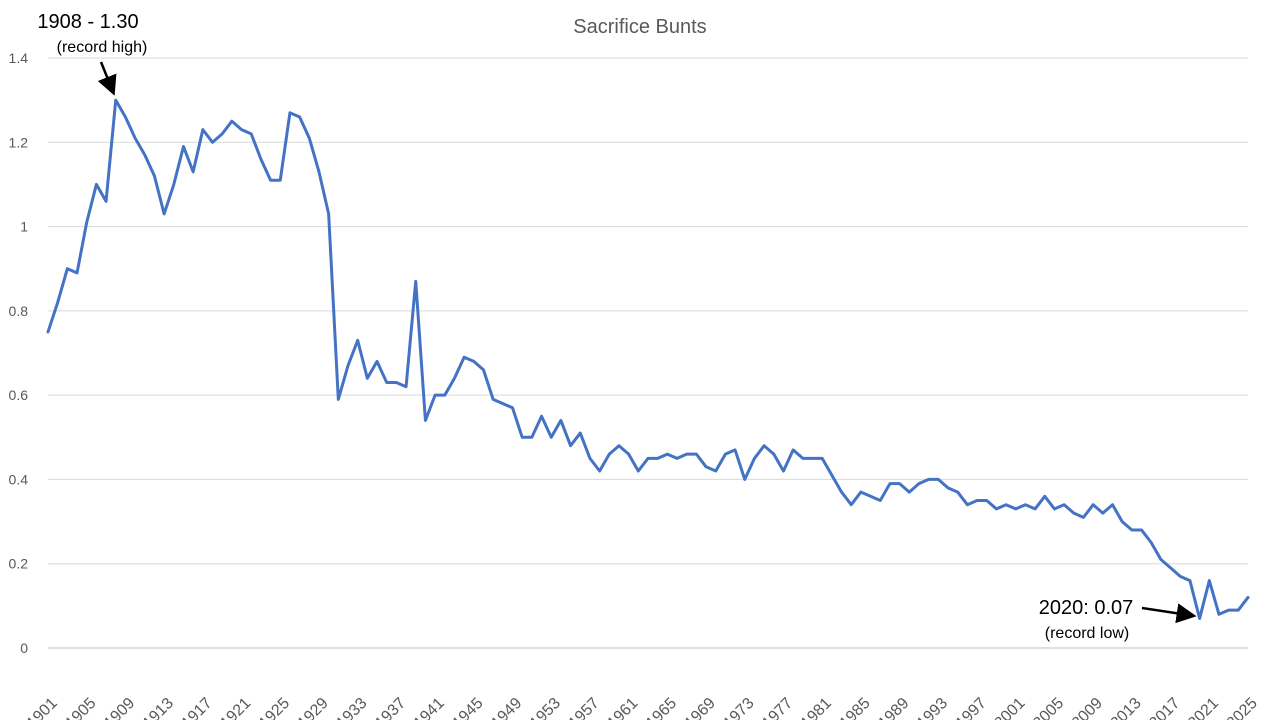  What do you see at coordinates (971, 707) in the screenshot?
I see `x-tick-label: 1997` at bounding box center [971, 707].